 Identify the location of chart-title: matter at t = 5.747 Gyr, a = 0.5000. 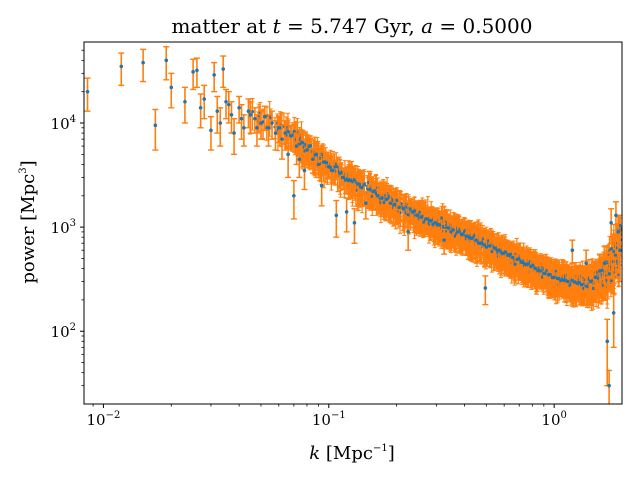
(352, 26).